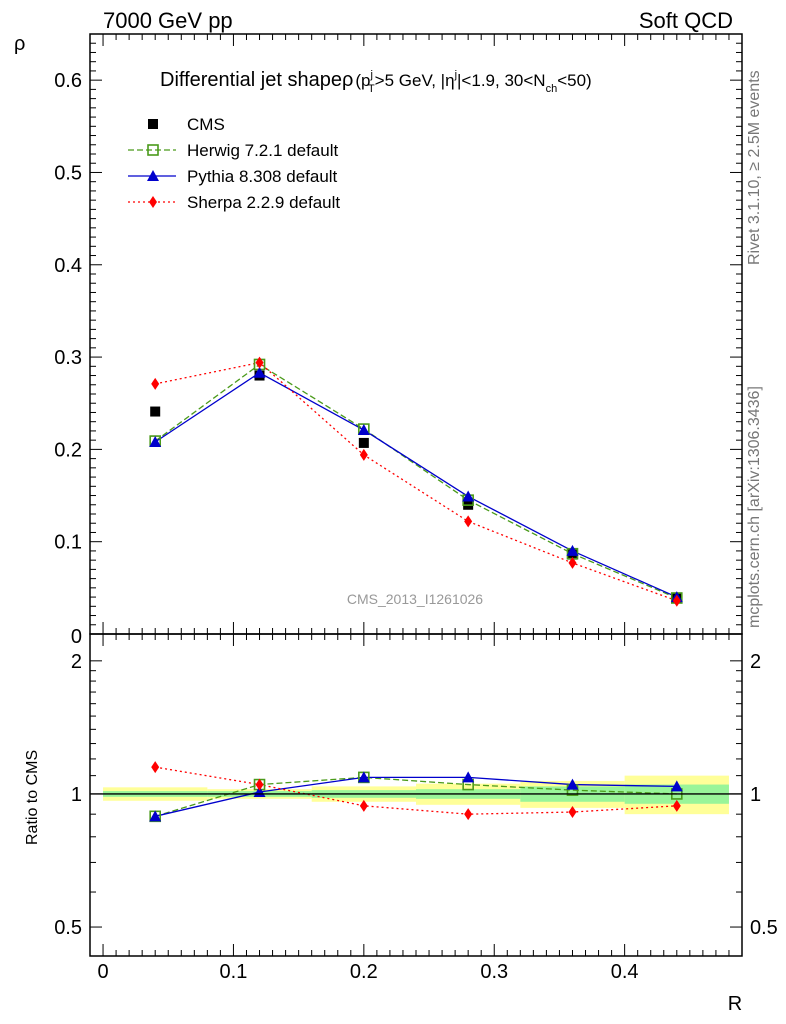  Describe the element at coordinates (364, 972) in the screenshot. I see `x-tick-label: 0.2` at that location.